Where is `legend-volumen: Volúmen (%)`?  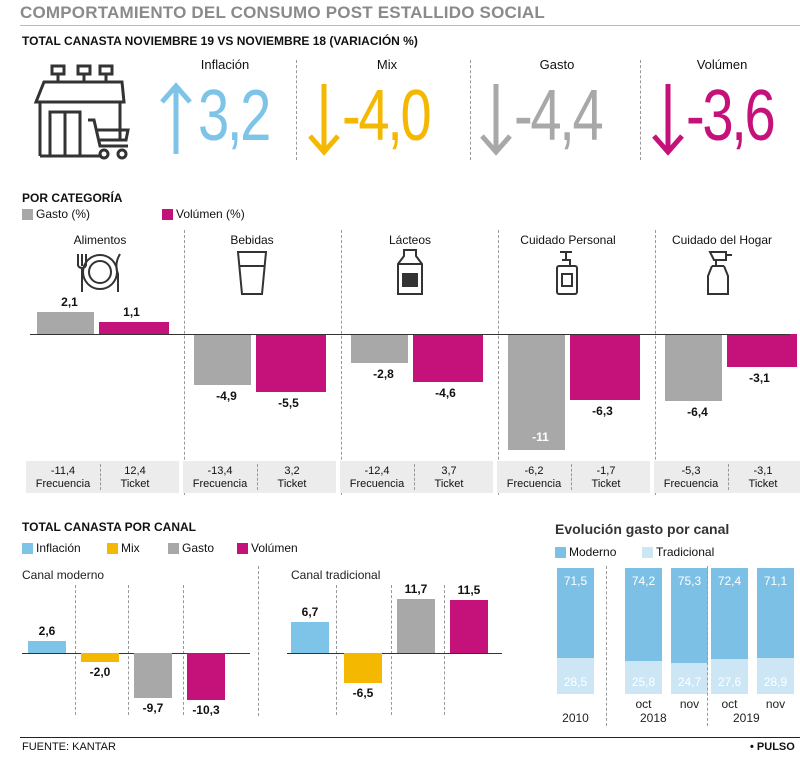
legend-volumen: Volúmen (%) is located at coordinates (203, 214).